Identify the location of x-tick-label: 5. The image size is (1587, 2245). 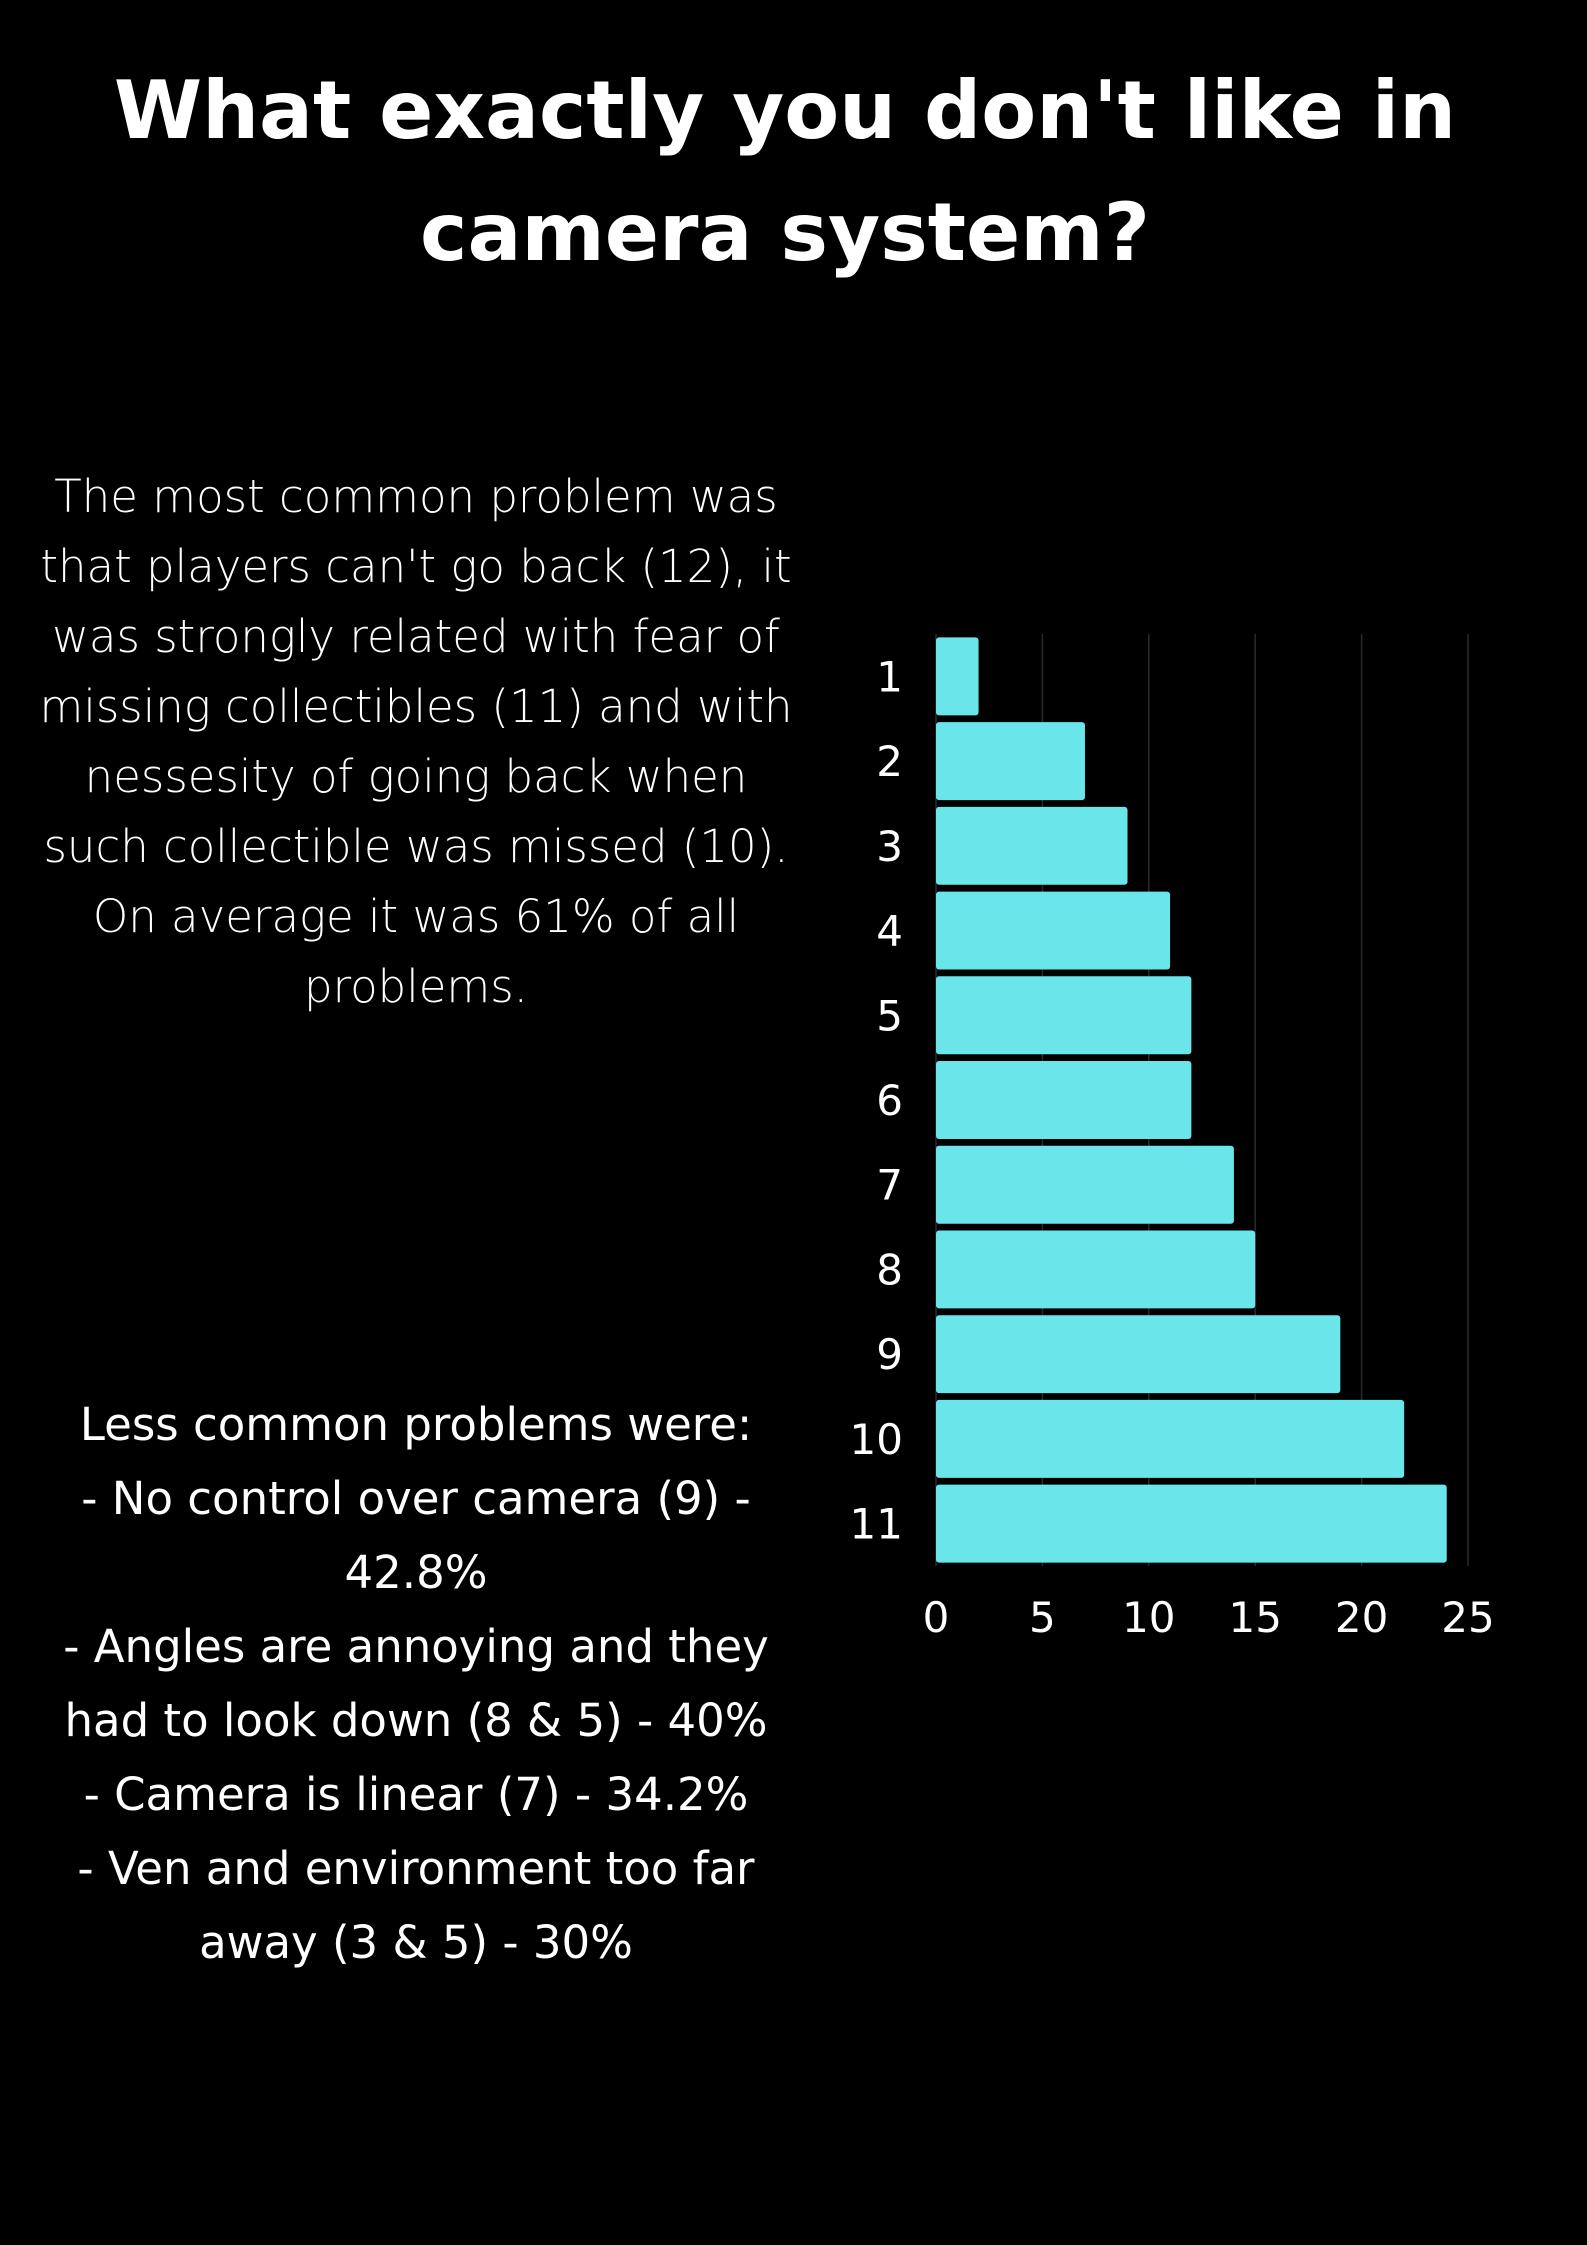
(1042, 1617).